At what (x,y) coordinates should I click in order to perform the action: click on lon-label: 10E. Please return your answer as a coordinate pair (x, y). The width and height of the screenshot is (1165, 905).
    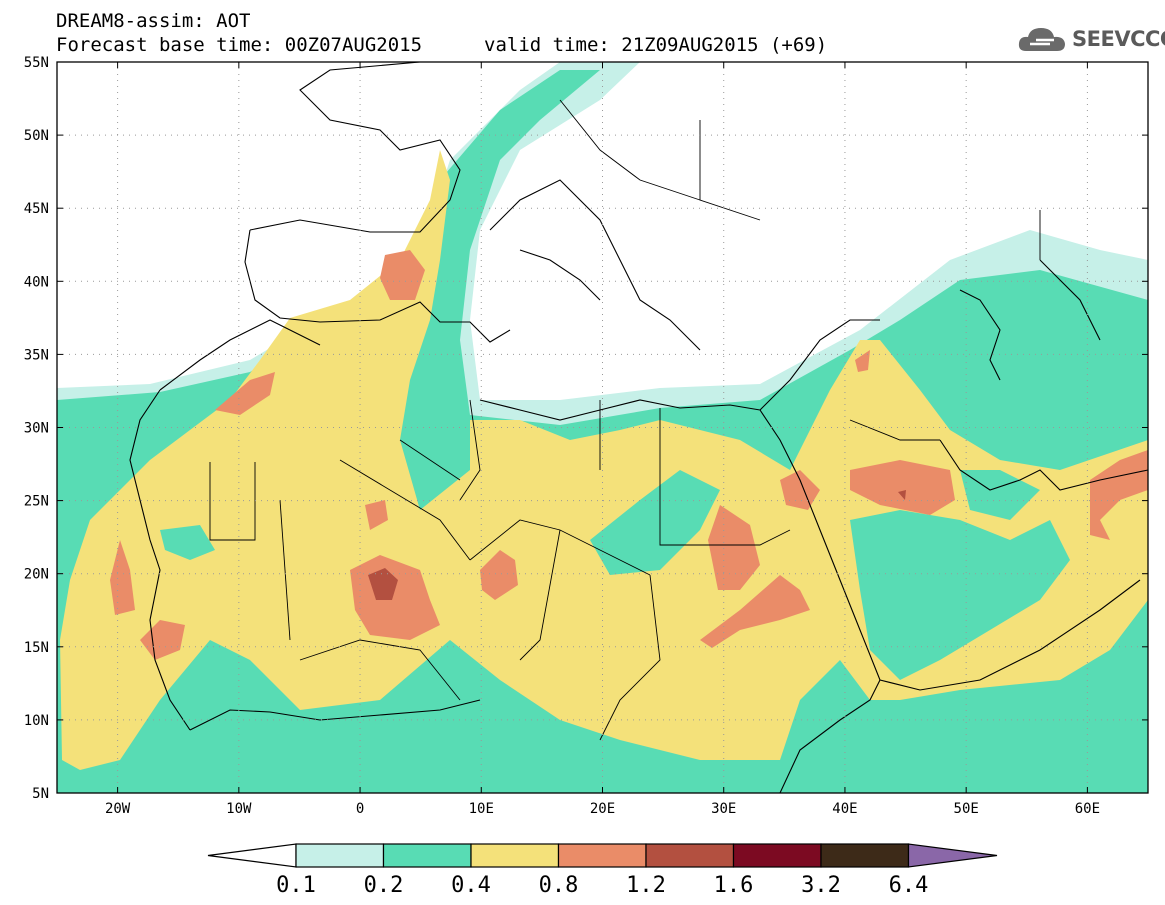
    Looking at the image, I should click on (481, 809).